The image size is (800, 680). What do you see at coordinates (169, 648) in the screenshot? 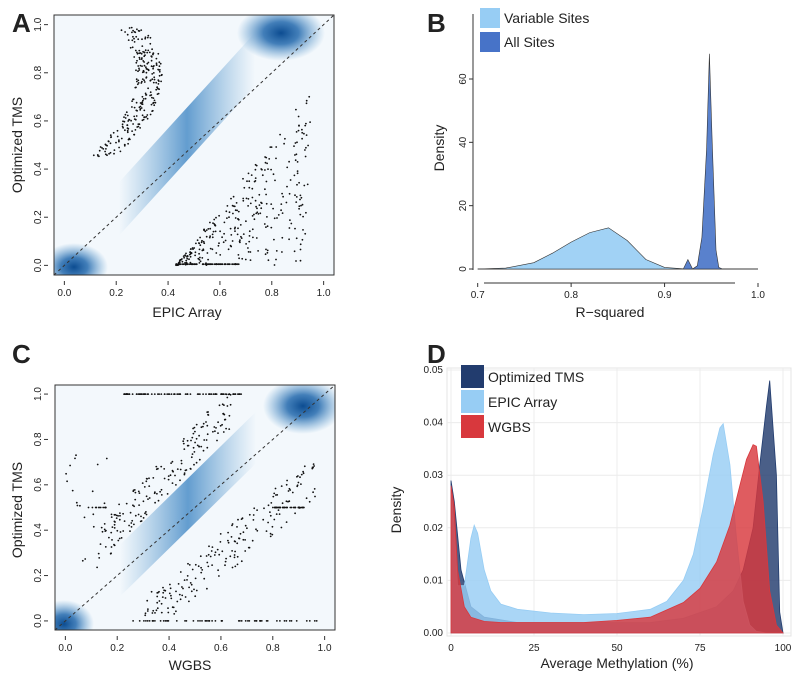
I see `x-tick-label: 0.4` at bounding box center [169, 648].